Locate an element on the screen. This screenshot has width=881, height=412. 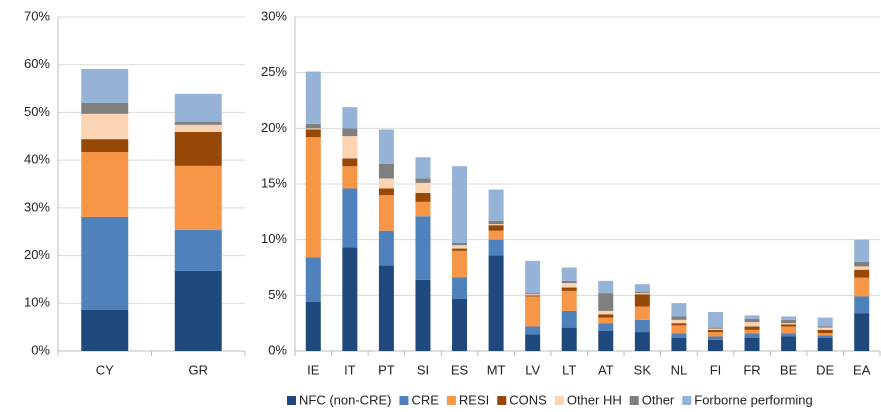
x-tick-label: ES is located at coordinates (460, 369).